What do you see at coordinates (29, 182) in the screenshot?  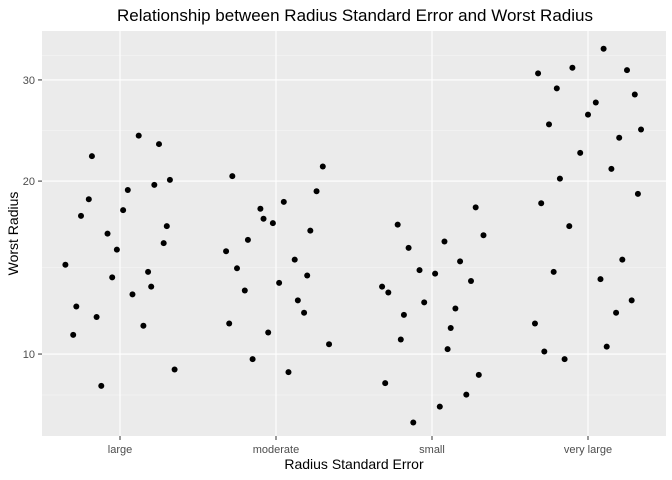 I see `y-tick-label: 20` at bounding box center [29, 182].